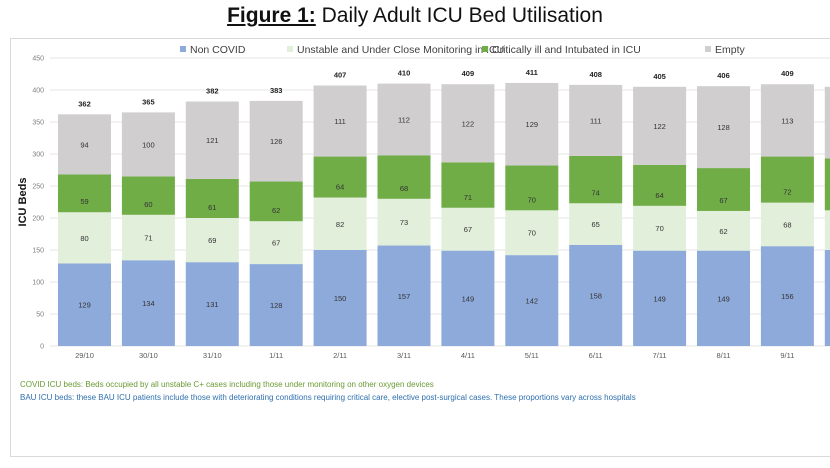  I want to click on total-label: 365, so click(148, 101).